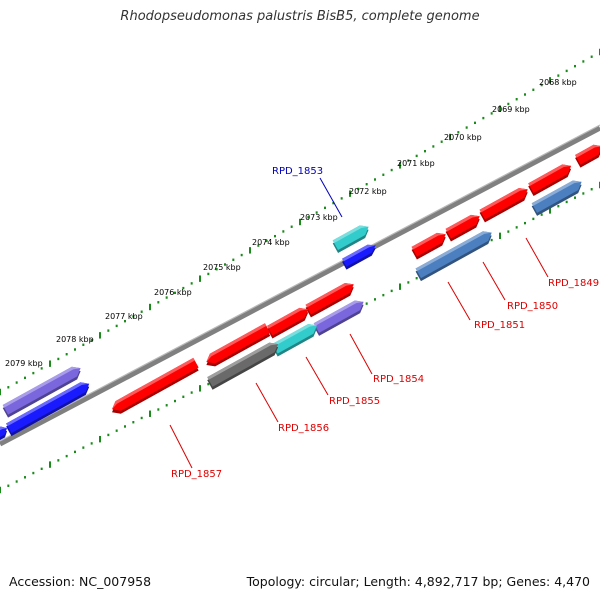 The image size is (600, 600). I want to click on gene-label: RPD_1850, so click(532, 306).